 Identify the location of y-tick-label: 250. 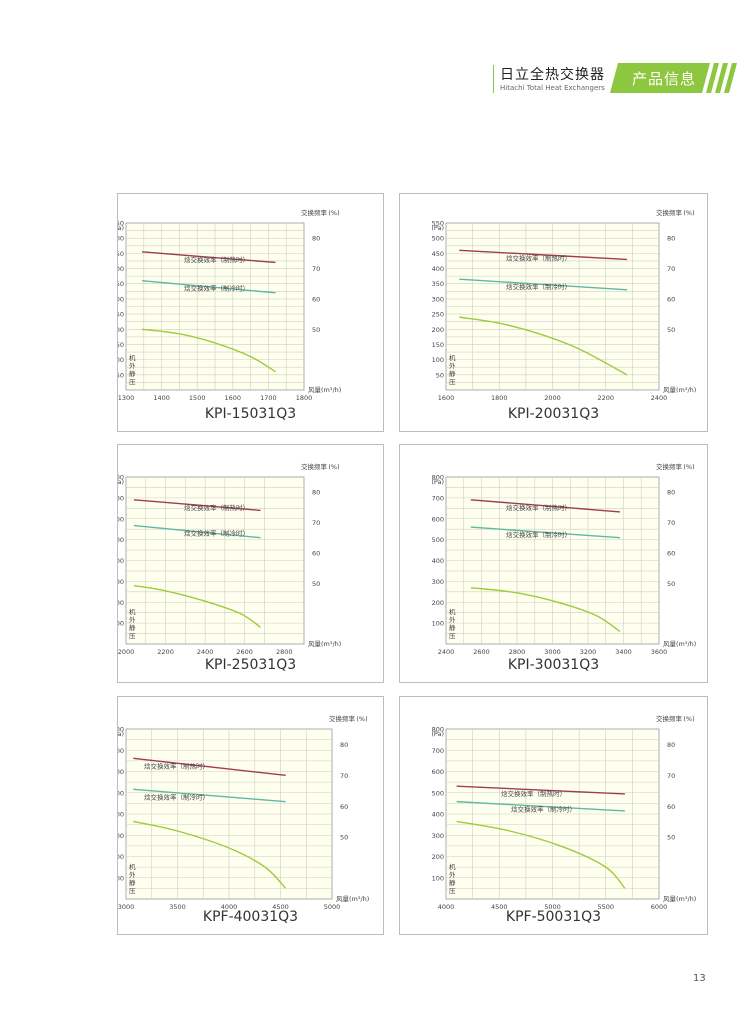
(121, 315).